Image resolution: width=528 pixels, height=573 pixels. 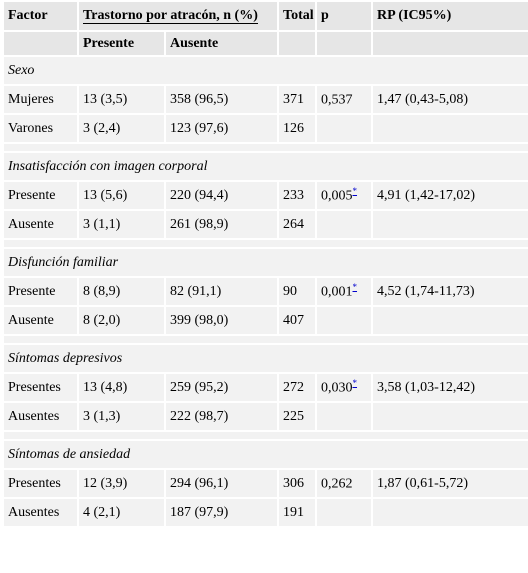 I want to click on cell-ausente: 294 (96,1), so click(x=222, y=483).